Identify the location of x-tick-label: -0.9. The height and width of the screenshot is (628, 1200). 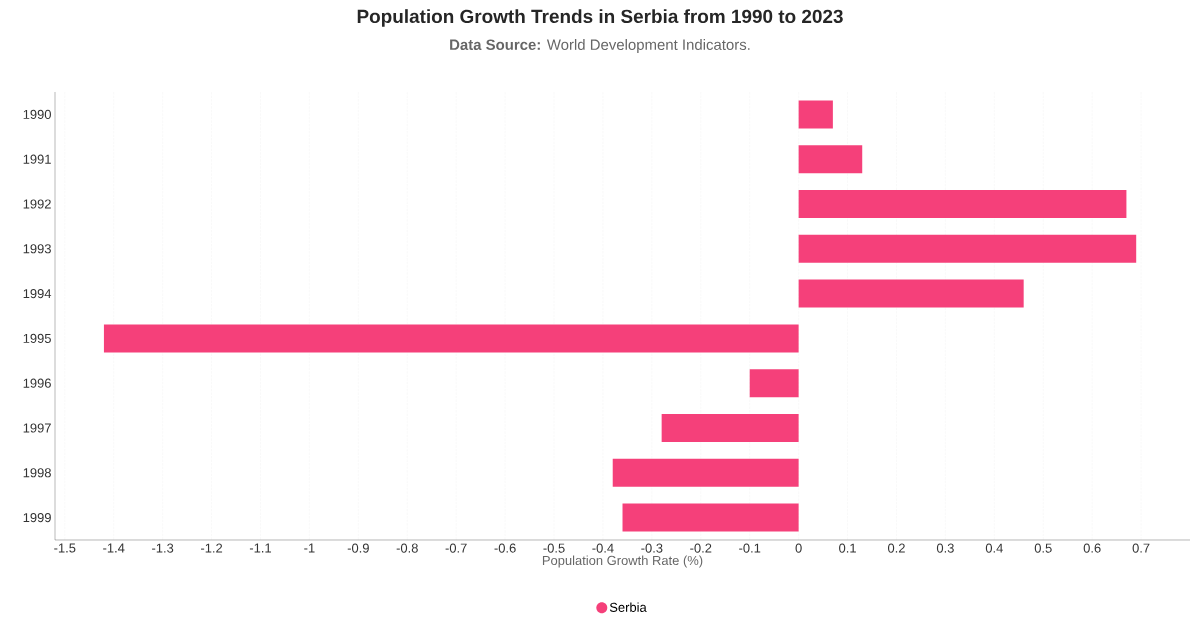
(358, 548).